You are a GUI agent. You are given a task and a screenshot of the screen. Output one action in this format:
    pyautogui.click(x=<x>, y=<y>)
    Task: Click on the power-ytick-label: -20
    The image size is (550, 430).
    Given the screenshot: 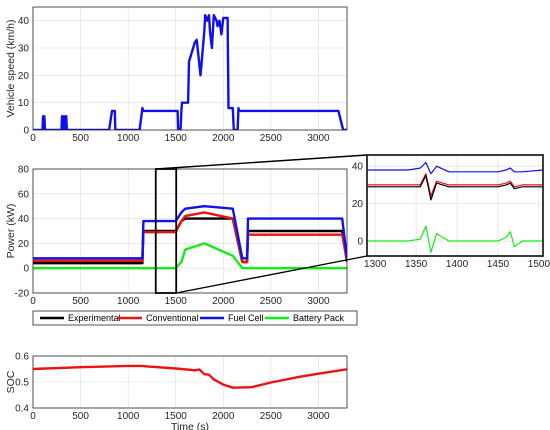 What is the action you would take?
    pyautogui.click(x=22, y=294)
    